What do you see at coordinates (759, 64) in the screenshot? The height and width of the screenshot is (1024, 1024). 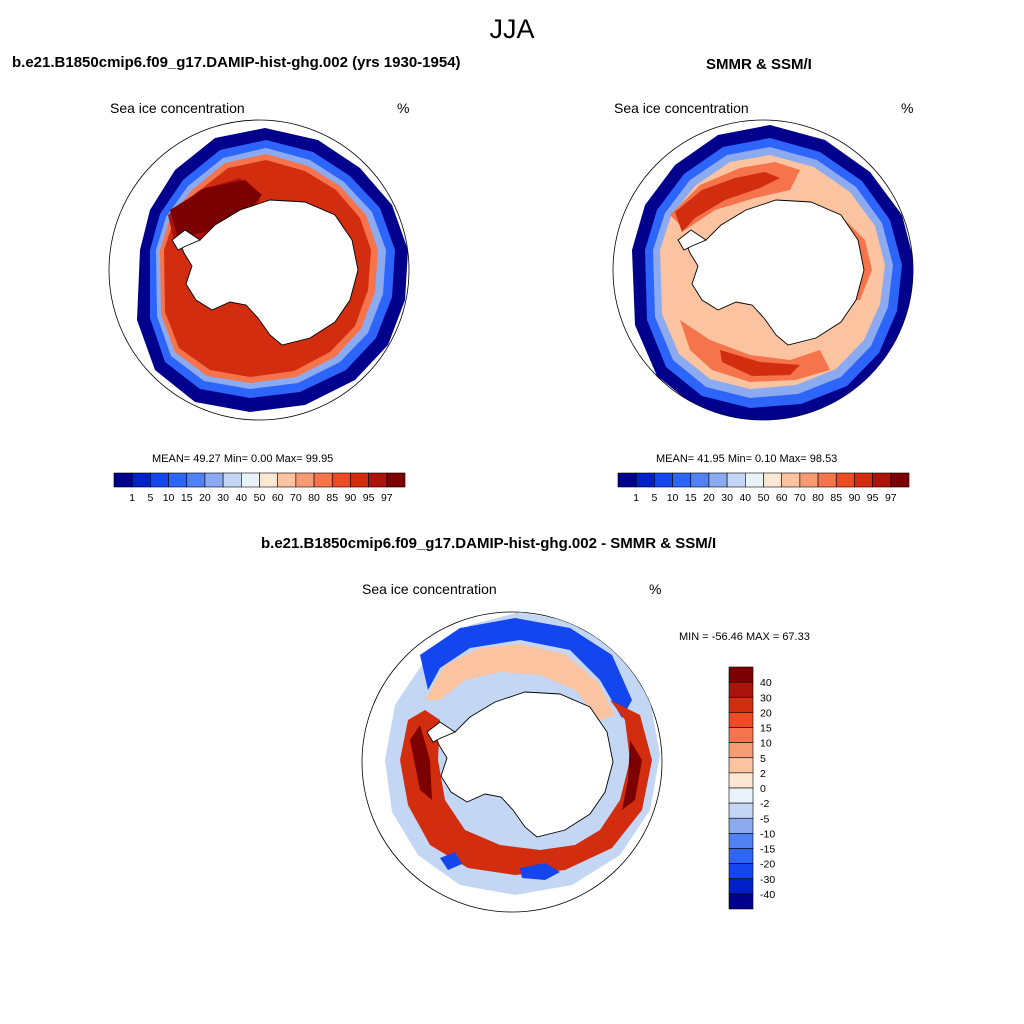 I see `panel2-heading: SMMR & SSM/I` at bounding box center [759, 64].